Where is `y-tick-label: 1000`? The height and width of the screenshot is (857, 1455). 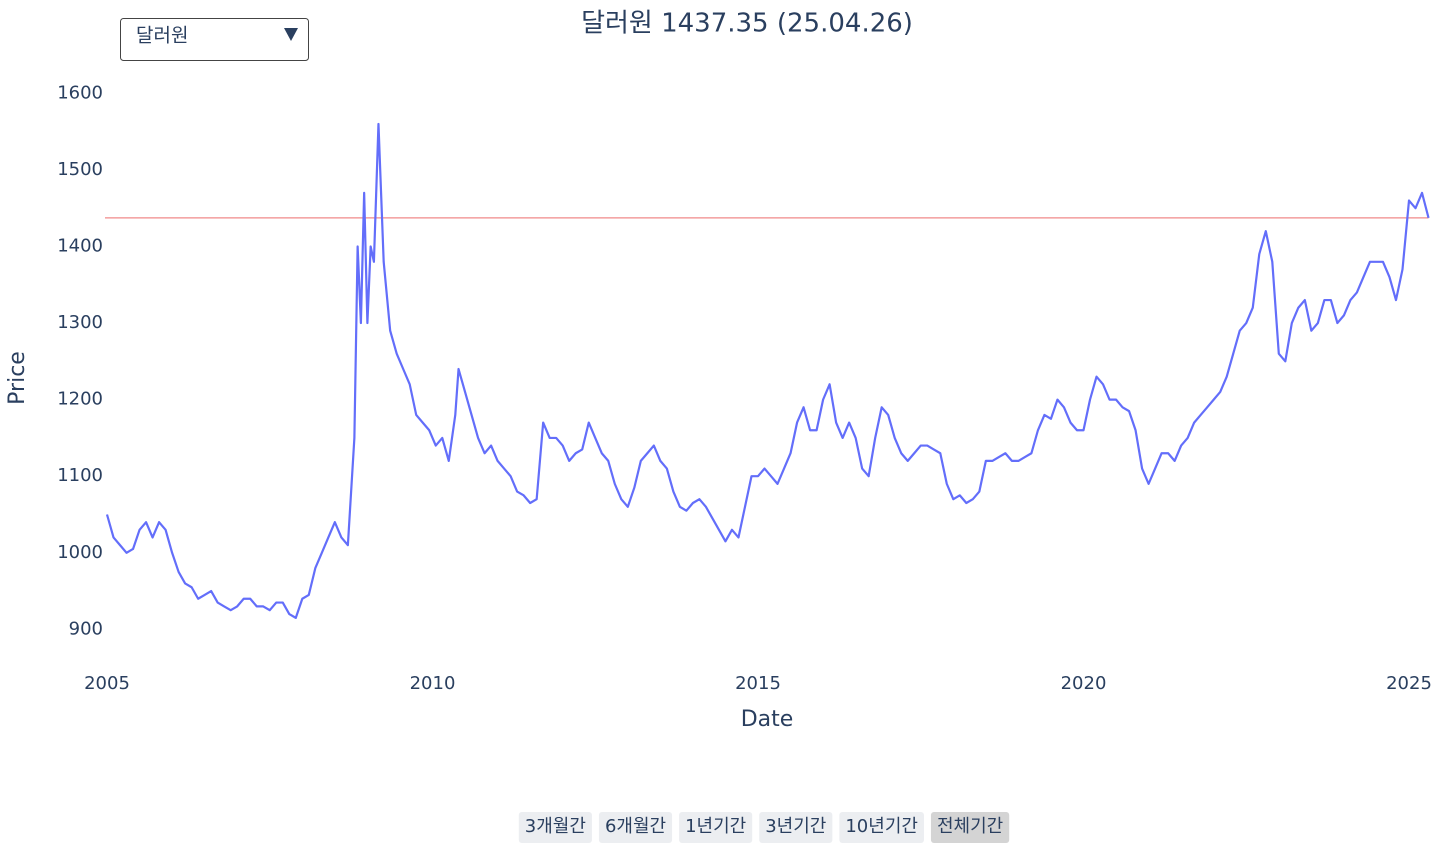
y-tick-label: 1000 is located at coordinates (80, 552).